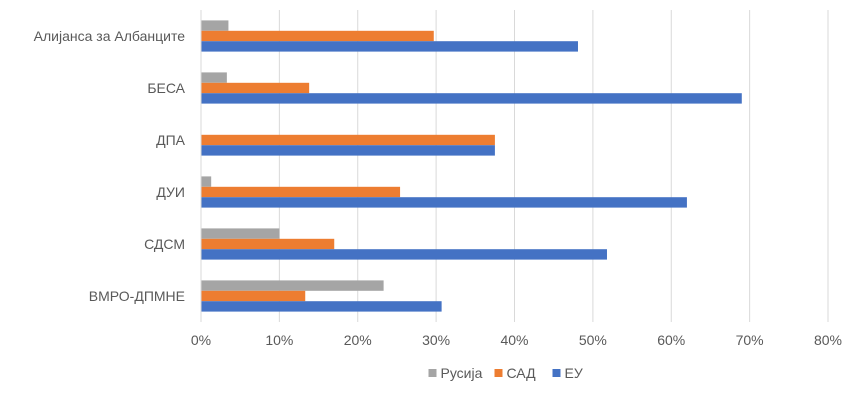  Describe the element at coordinates (358, 340) in the screenshot. I see `x-tick-label: 20%` at that location.